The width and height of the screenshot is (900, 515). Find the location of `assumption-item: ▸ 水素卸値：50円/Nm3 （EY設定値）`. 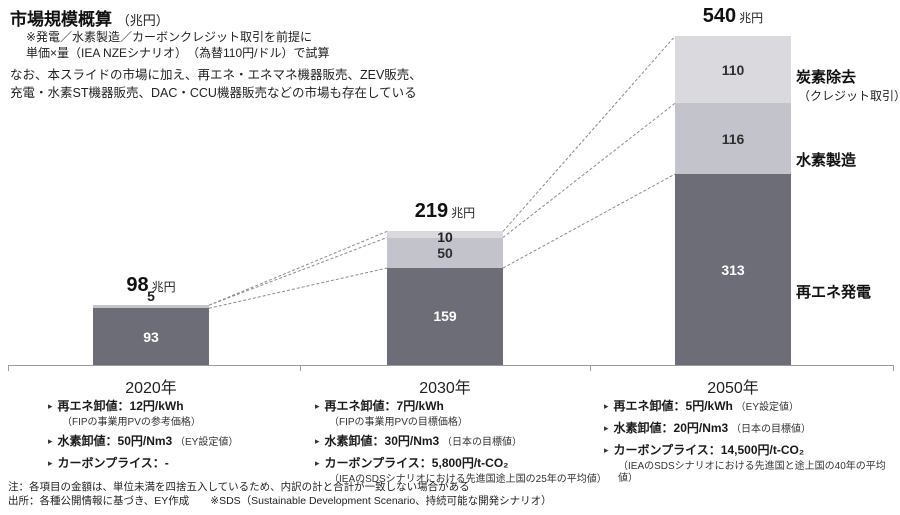

assumption-item: ▸ 水素卸値：50円/Nm3 （EY設定値） is located at coordinates (177, 442).